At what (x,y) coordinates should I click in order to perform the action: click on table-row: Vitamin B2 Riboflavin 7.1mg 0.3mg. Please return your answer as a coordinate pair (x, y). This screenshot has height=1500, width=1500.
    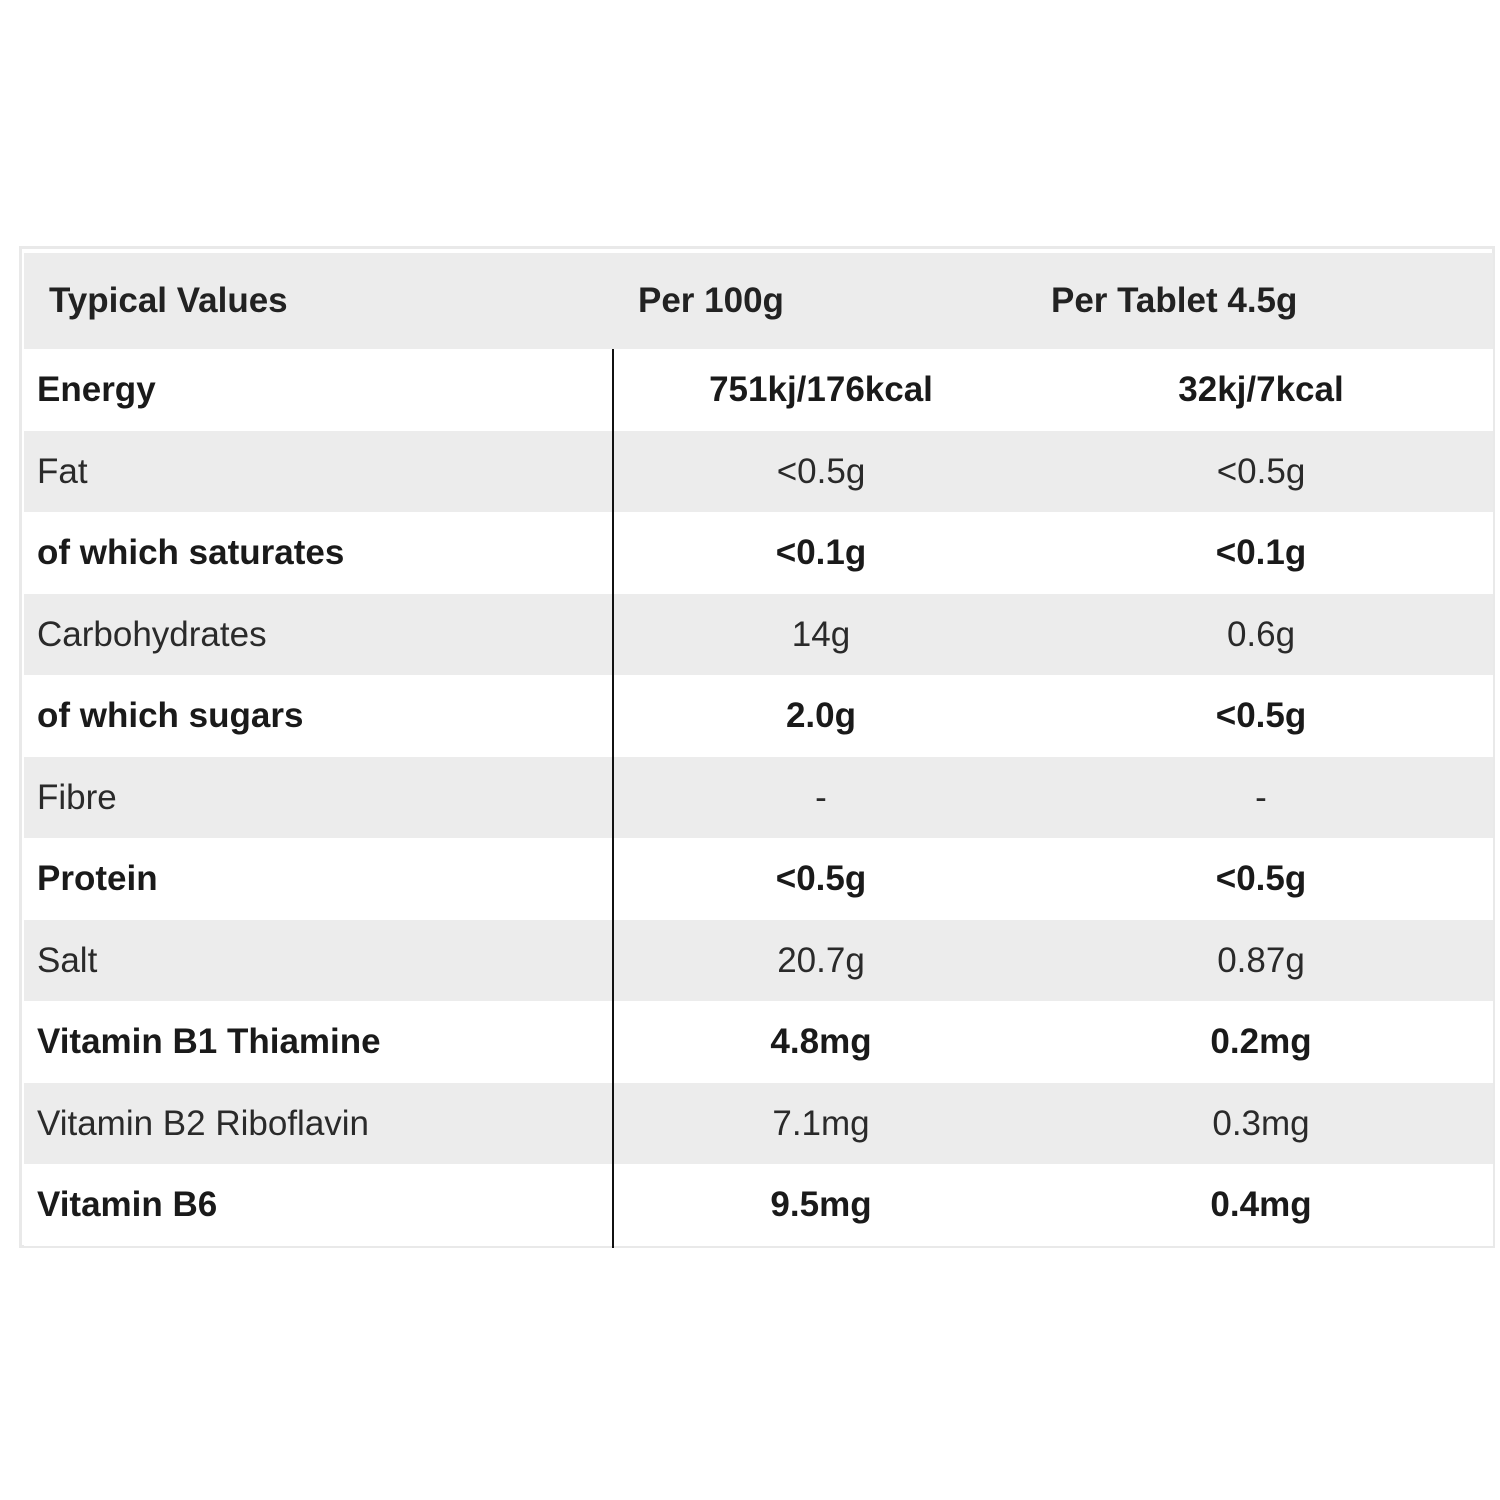
    Looking at the image, I should click on (758, 1123).